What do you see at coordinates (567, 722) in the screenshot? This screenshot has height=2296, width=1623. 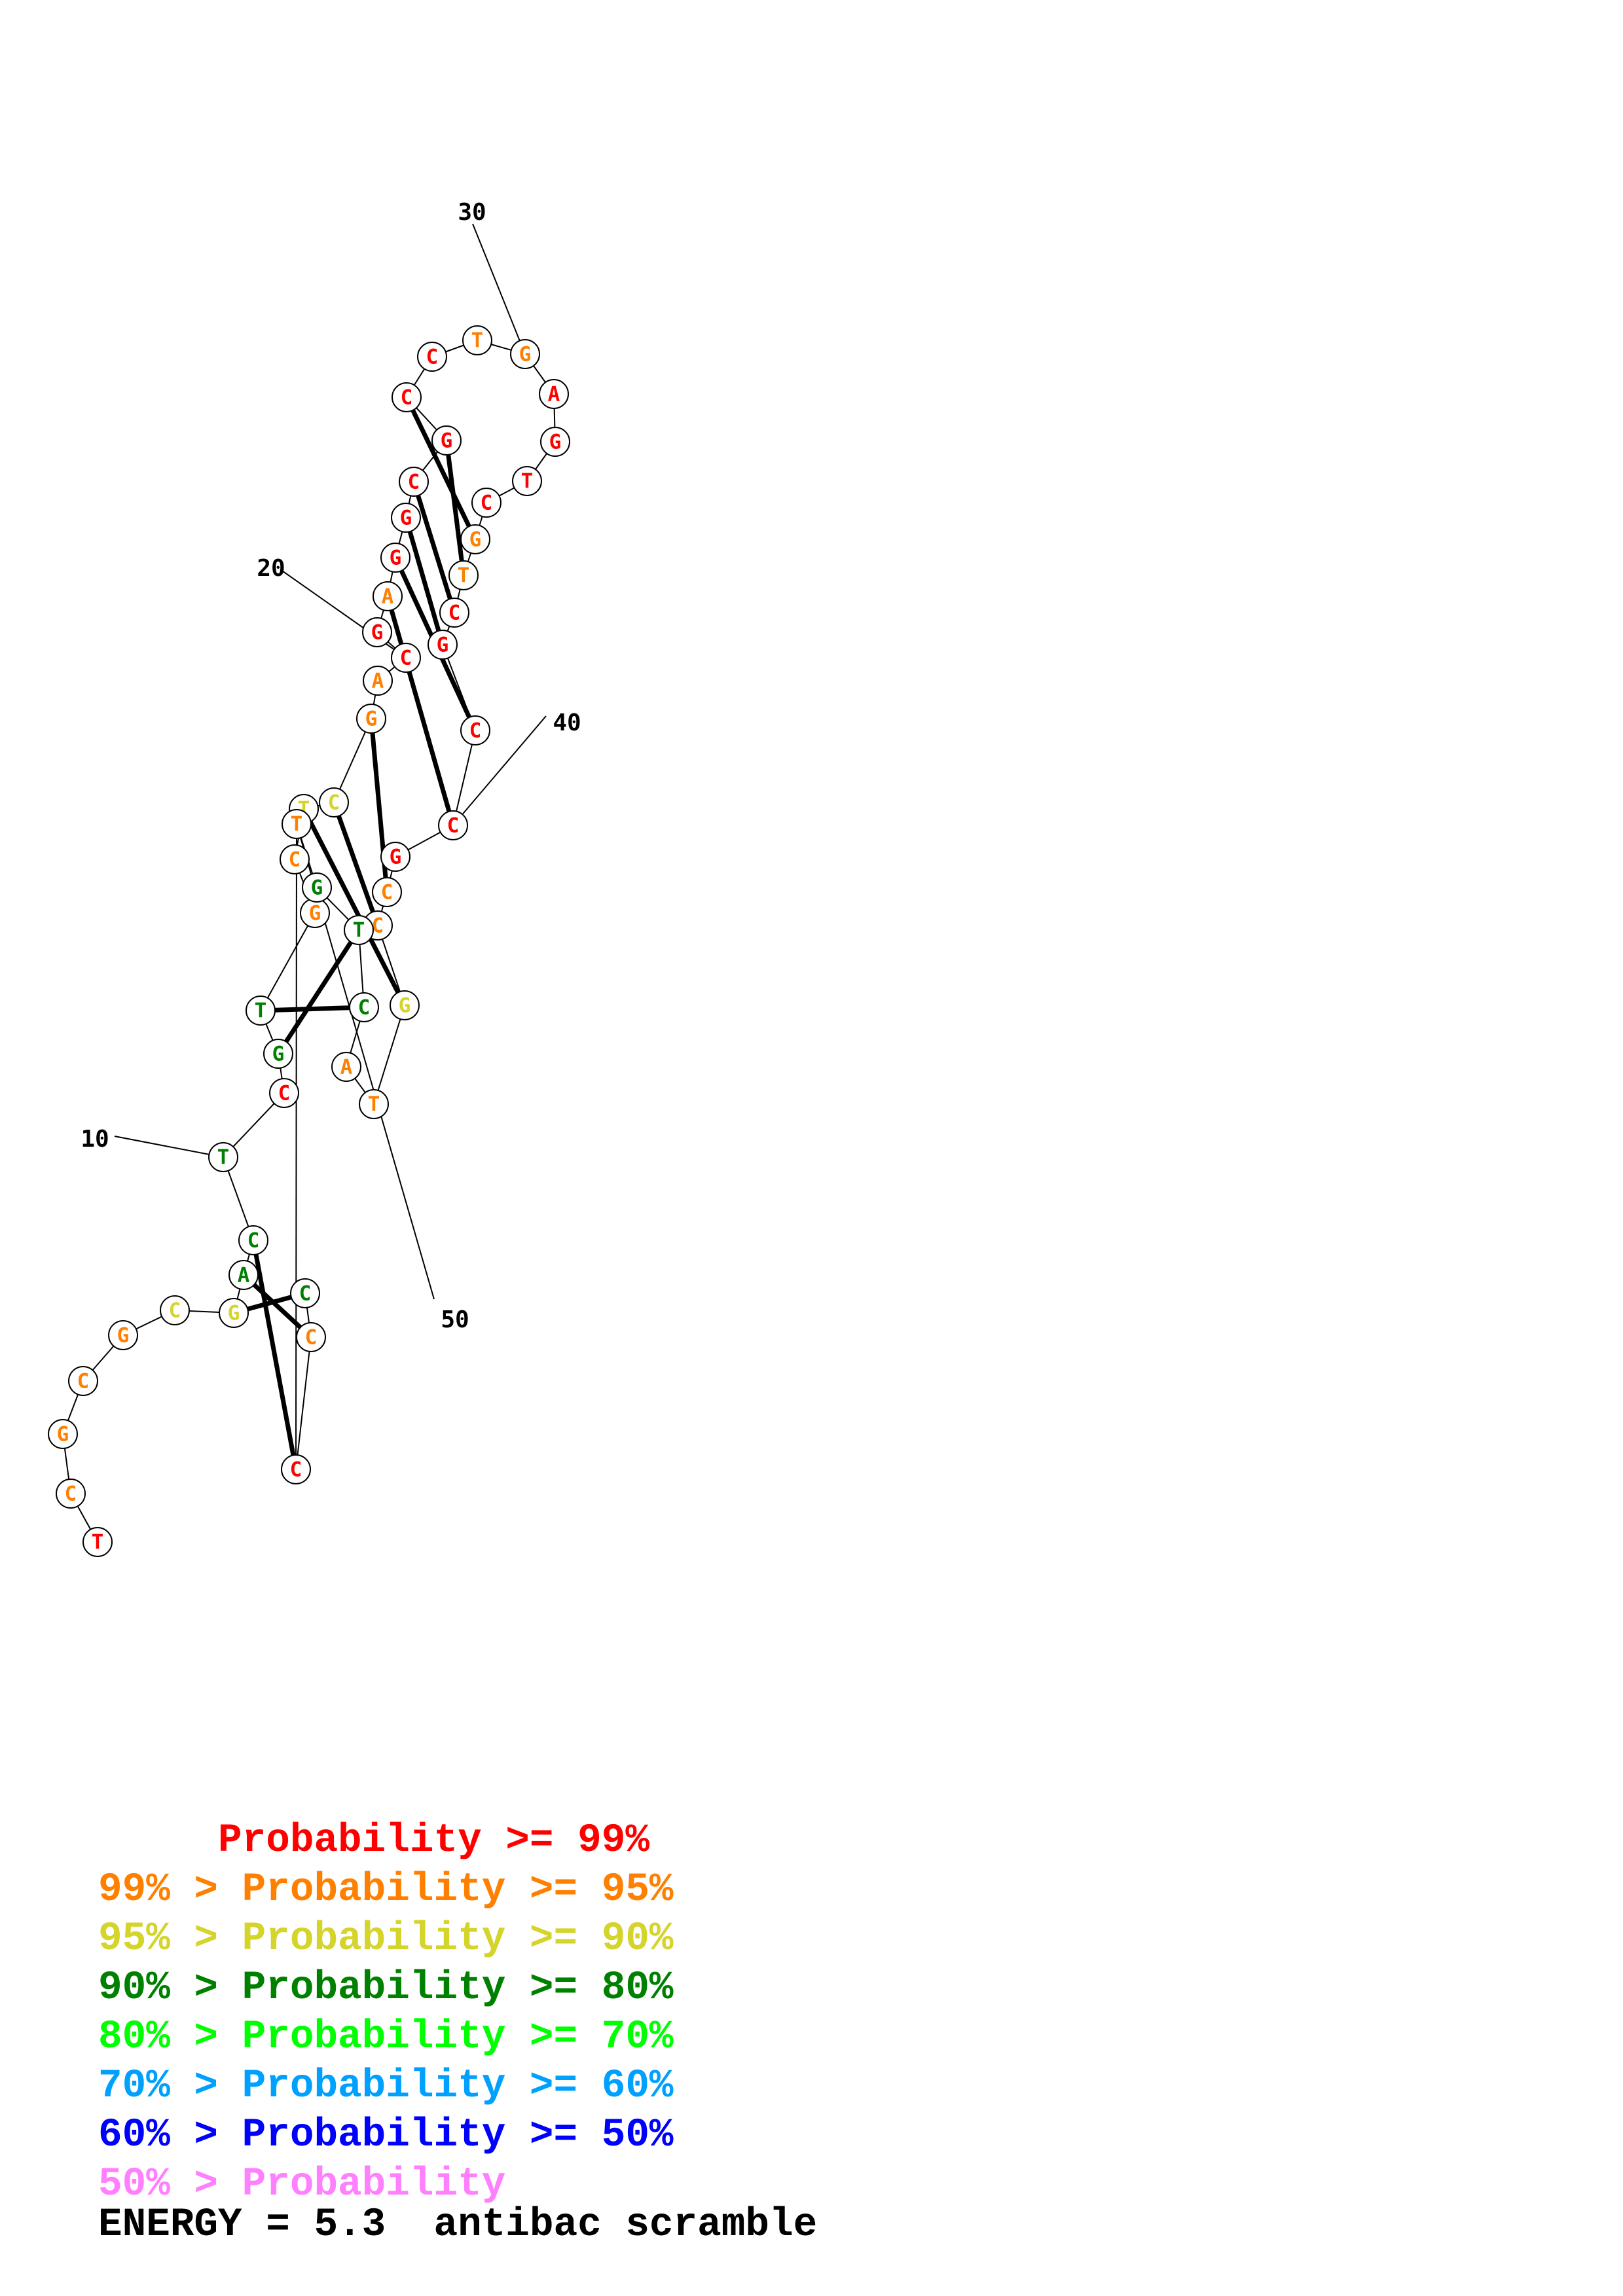 I see `position-label: 40` at bounding box center [567, 722].